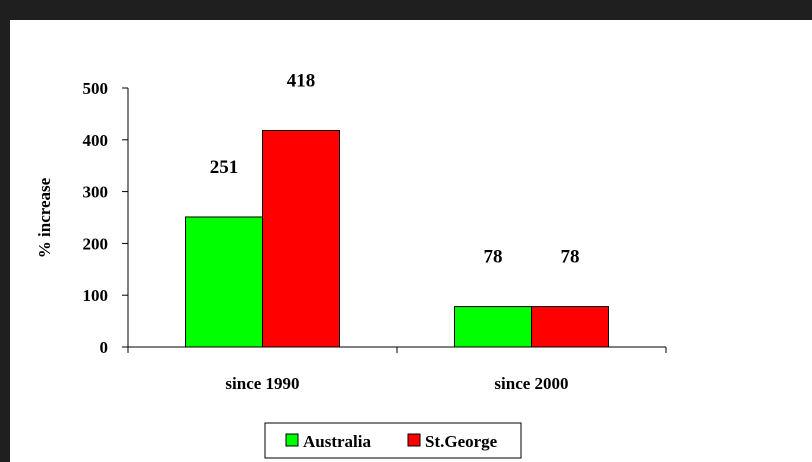 Image resolution: width=812 pixels, height=462 pixels. What do you see at coordinates (337, 441) in the screenshot?
I see `legend-label: Australia` at bounding box center [337, 441].